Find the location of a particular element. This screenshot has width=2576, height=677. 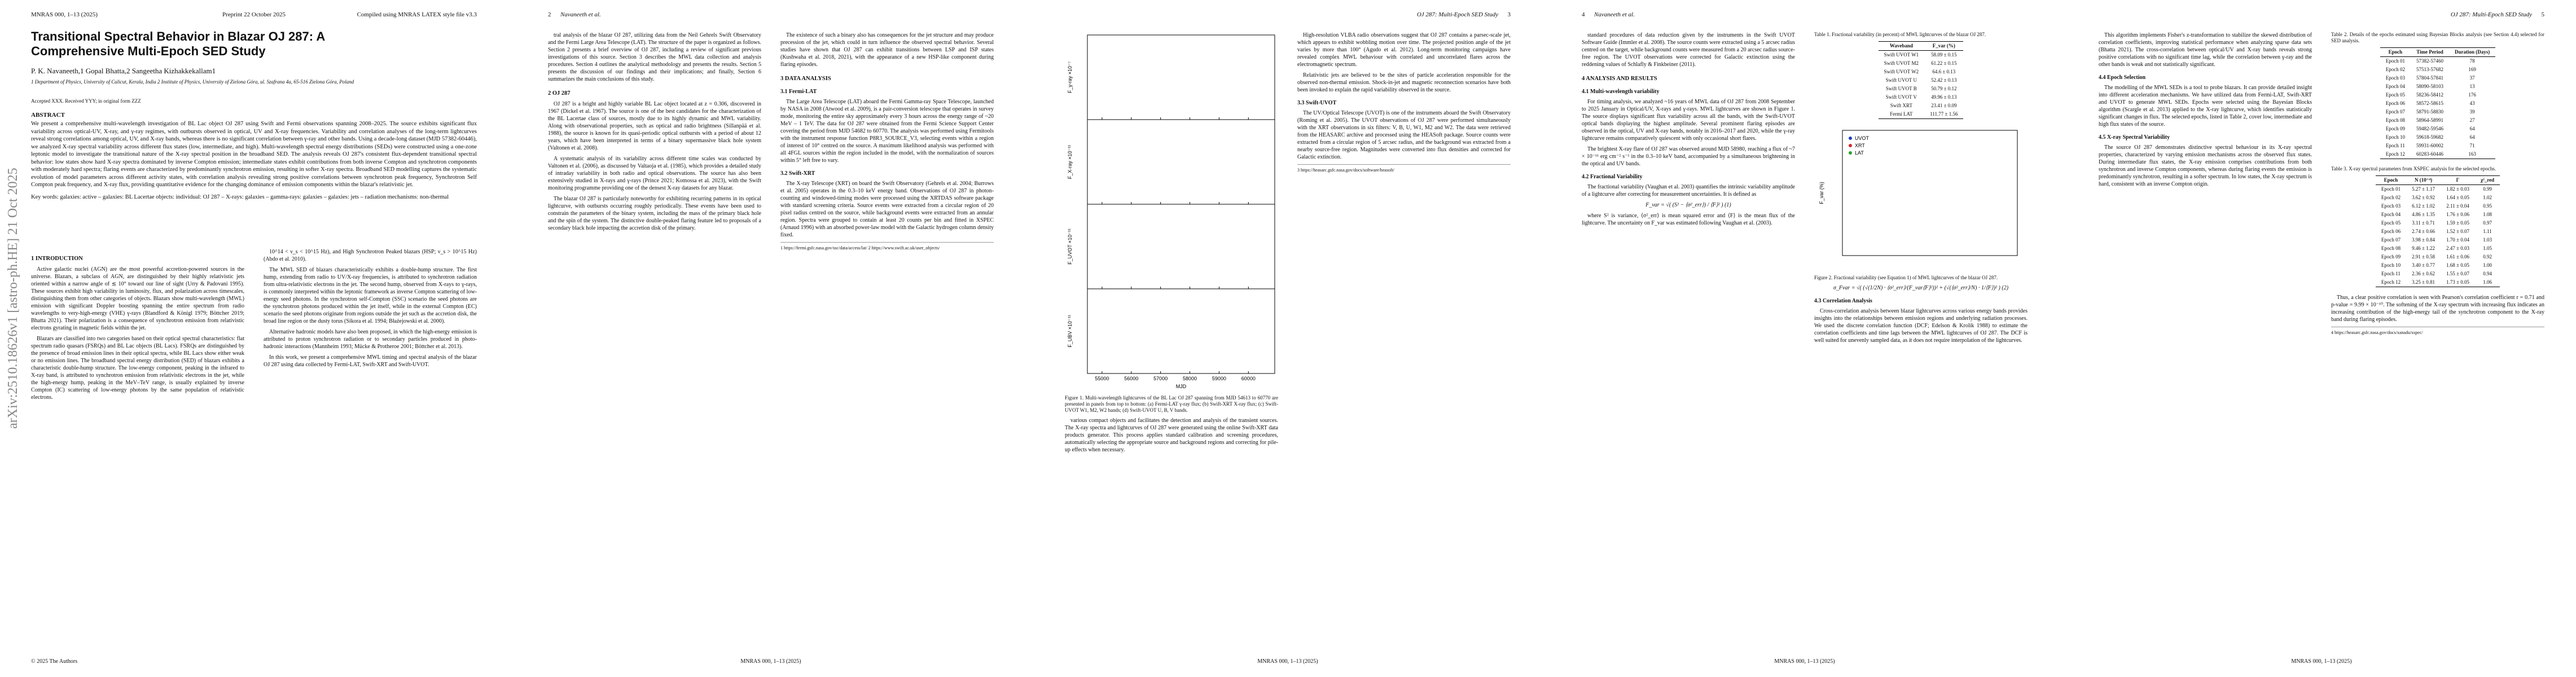

table-cell: 57804-57841 is located at coordinates (2429, 78).